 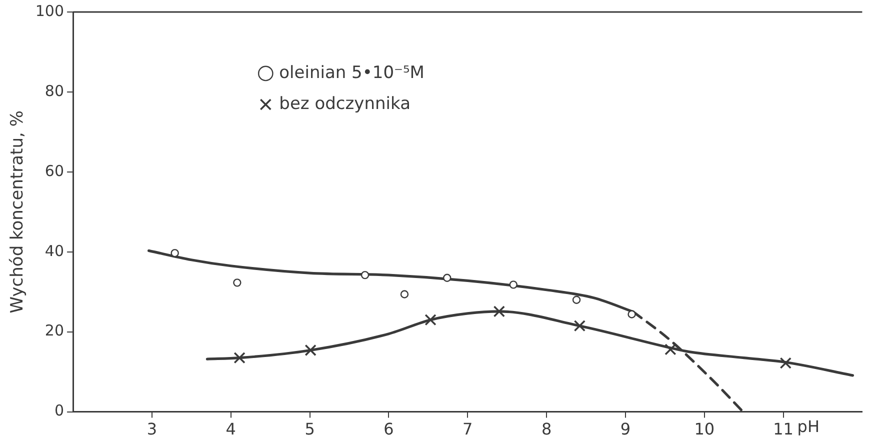 What do you see at coordinates (389, 429) in the screenshot?
I see `x-tick-label: 6` at bounding box center [389, 429].